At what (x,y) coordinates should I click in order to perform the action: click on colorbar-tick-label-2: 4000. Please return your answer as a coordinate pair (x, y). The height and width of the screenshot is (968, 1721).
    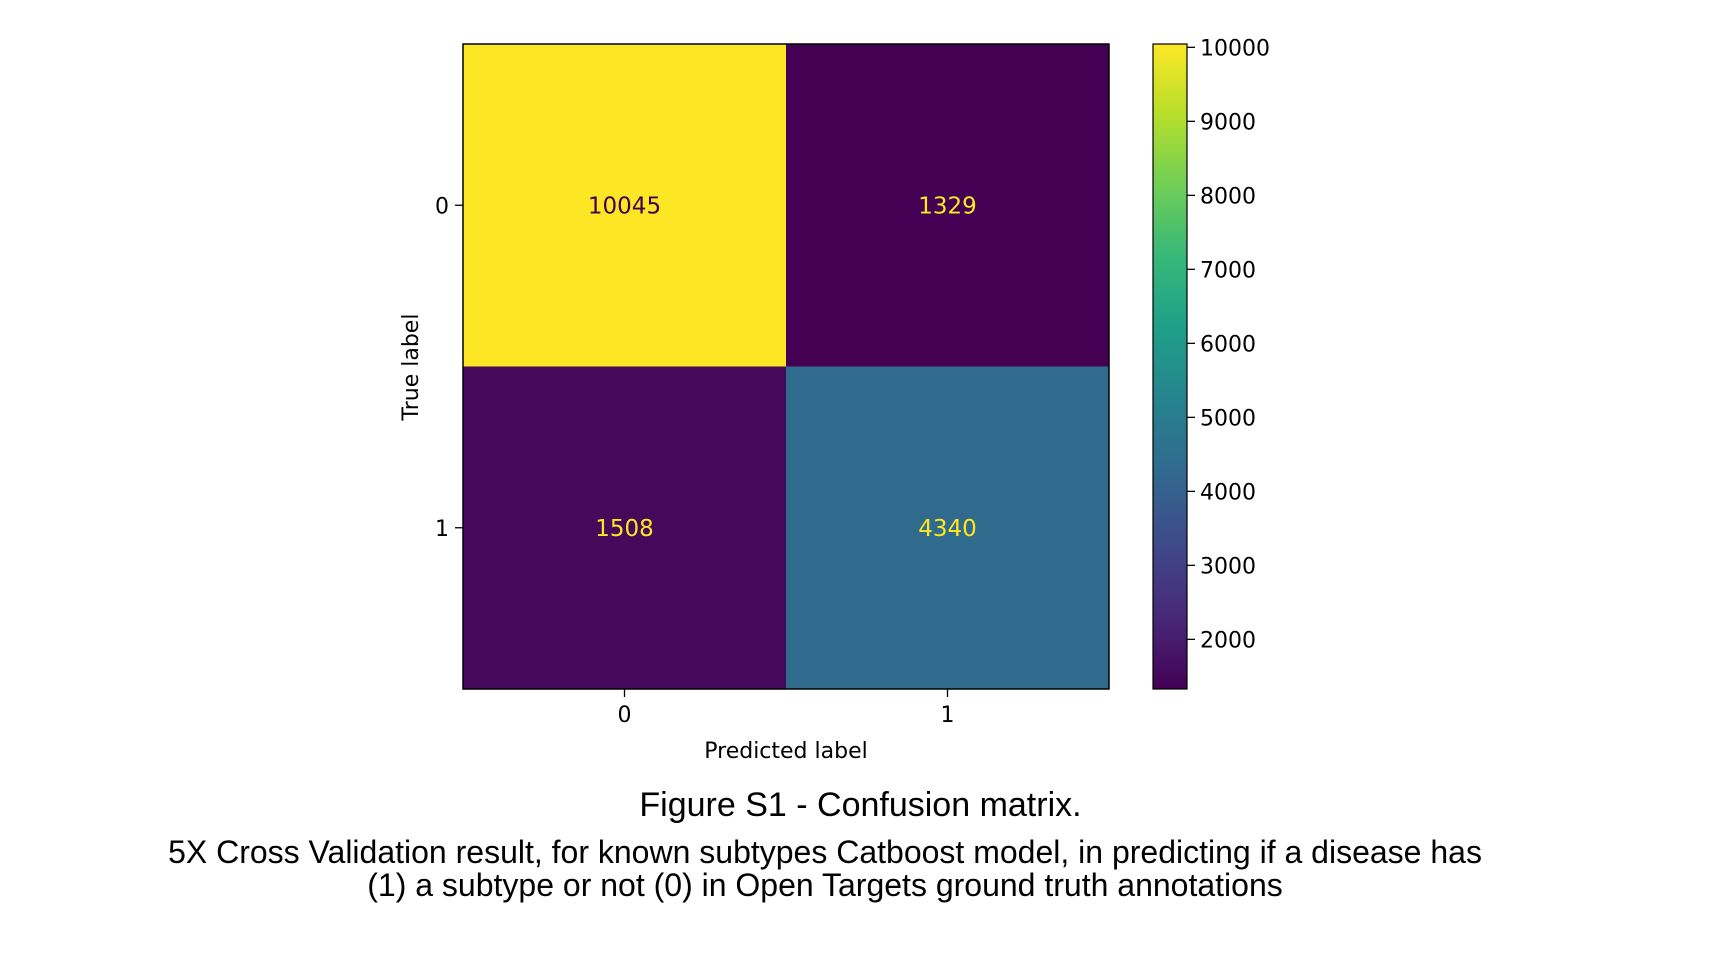
    Looking at the image, I should click on (1228, 492).